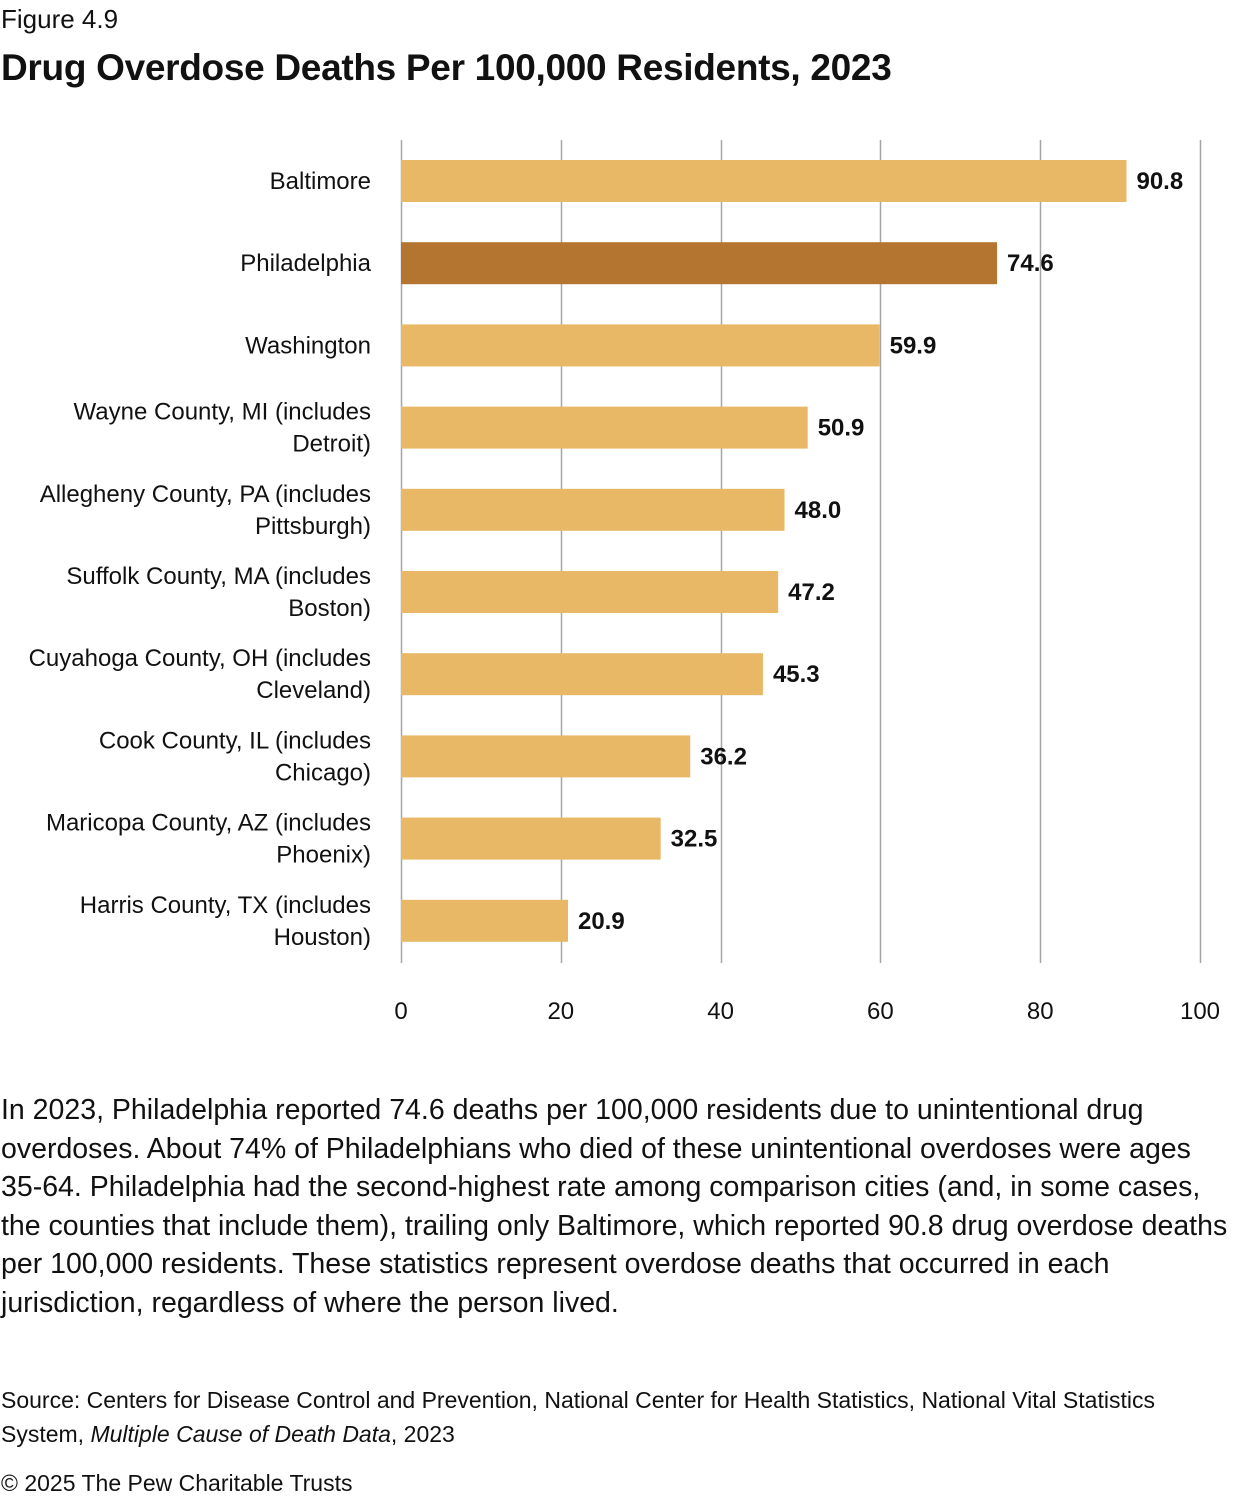  What do you see at coordinates (222, 412) in the screenshot?
I see `category-label-line: Wayne County, MI (includes` at bounding box center [222, 412].